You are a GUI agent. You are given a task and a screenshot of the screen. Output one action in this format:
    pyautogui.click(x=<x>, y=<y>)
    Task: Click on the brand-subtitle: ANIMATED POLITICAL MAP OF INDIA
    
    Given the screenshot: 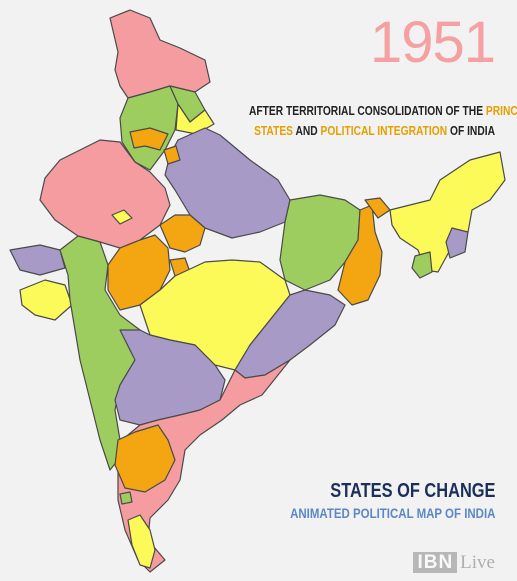 What is the action you would take?
    pyautogui.click(x=392, y=513)
    